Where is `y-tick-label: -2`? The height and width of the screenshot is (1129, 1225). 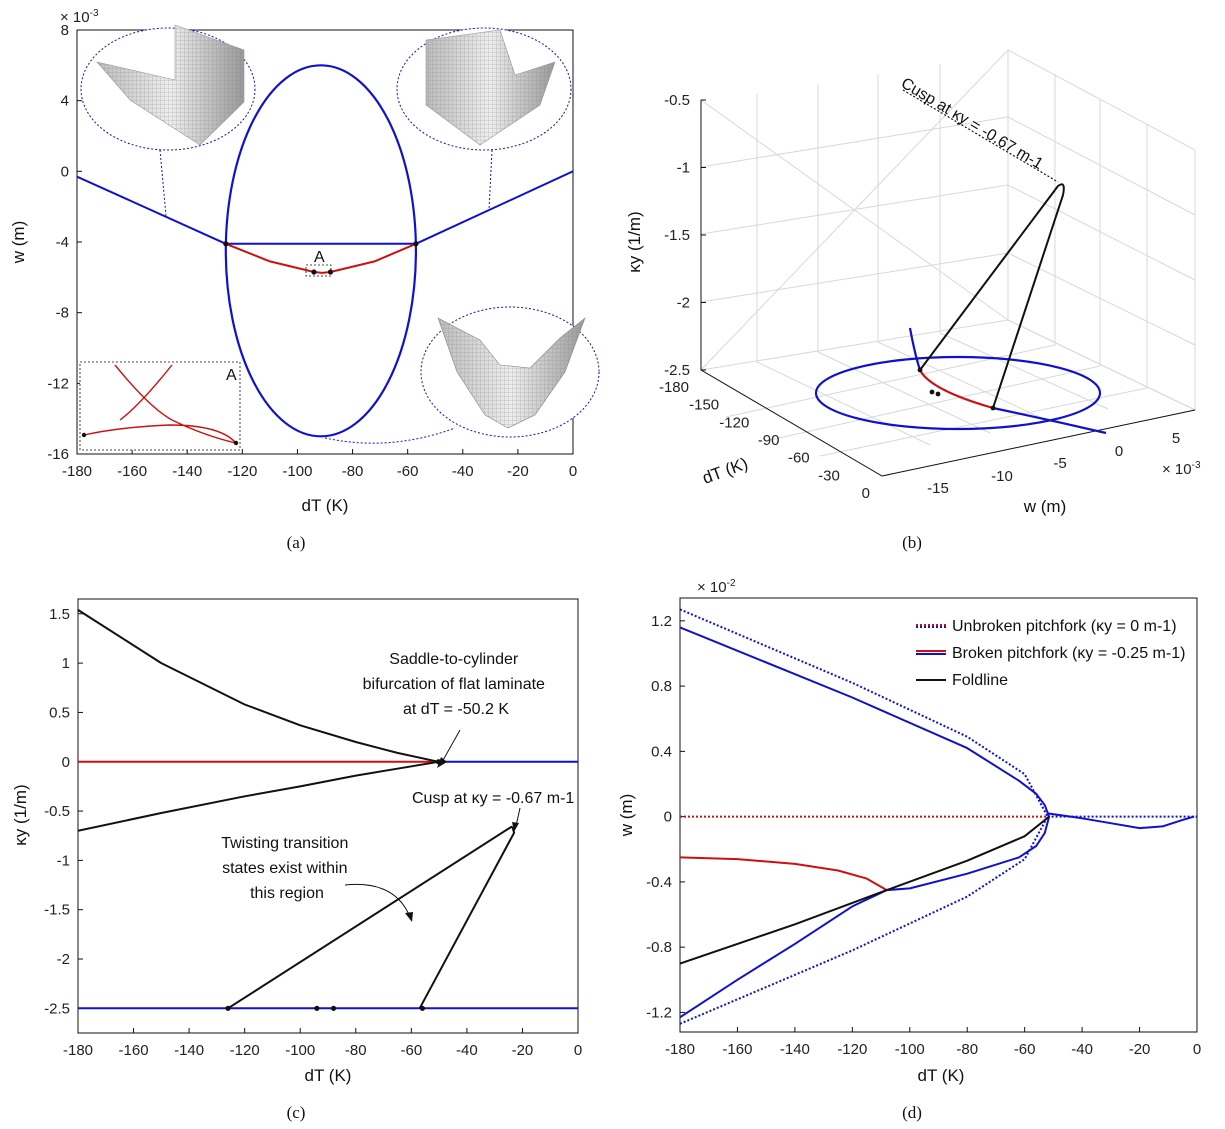 y-tick-label: -2 is located at coordinates (683, 303).